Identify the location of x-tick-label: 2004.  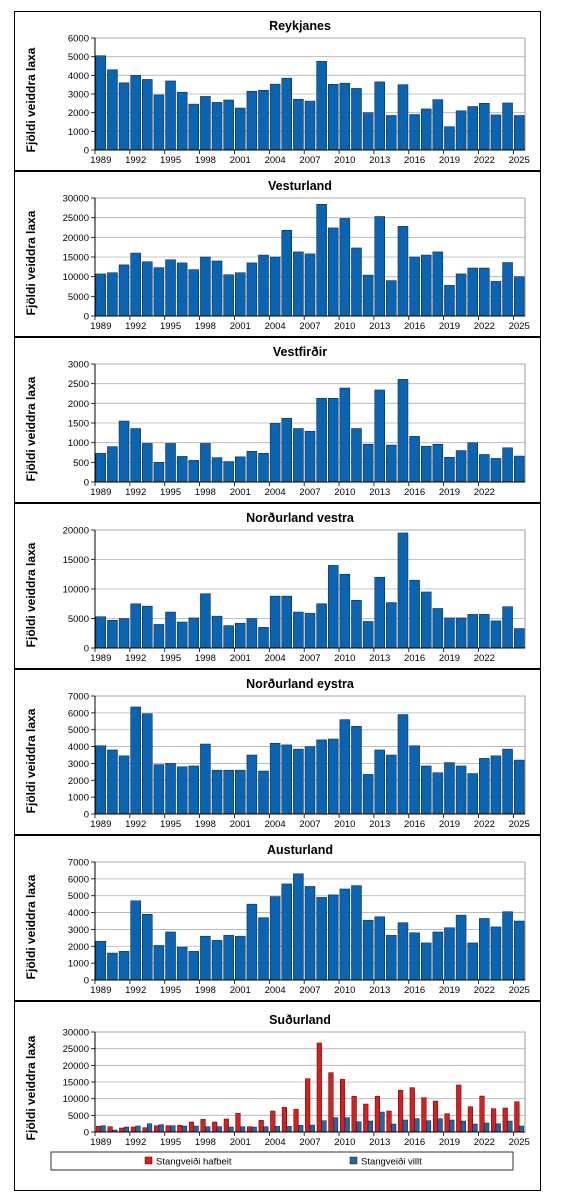
(275, 1142).